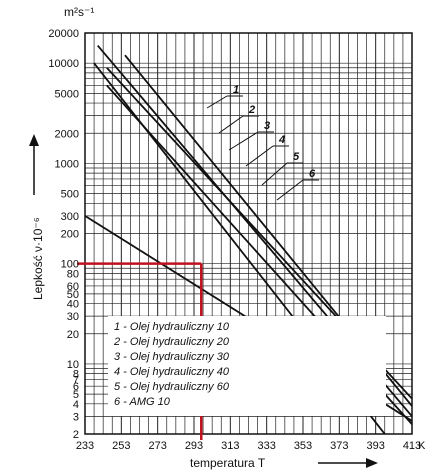 Image resolution: width=439 pixels, height=473 pixels. Describe the element at coordinates (281, 140) in the screenshot. I see `series-number-4: 4` at that location.